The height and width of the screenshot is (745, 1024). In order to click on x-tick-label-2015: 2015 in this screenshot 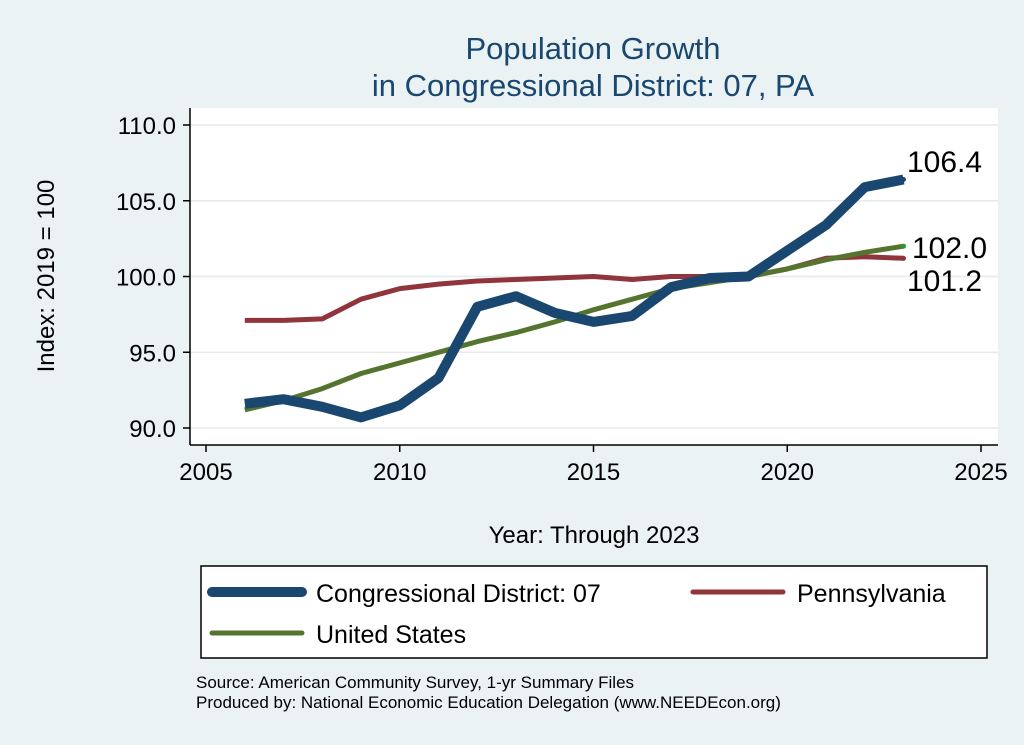, I will do `click(593, 472)`.